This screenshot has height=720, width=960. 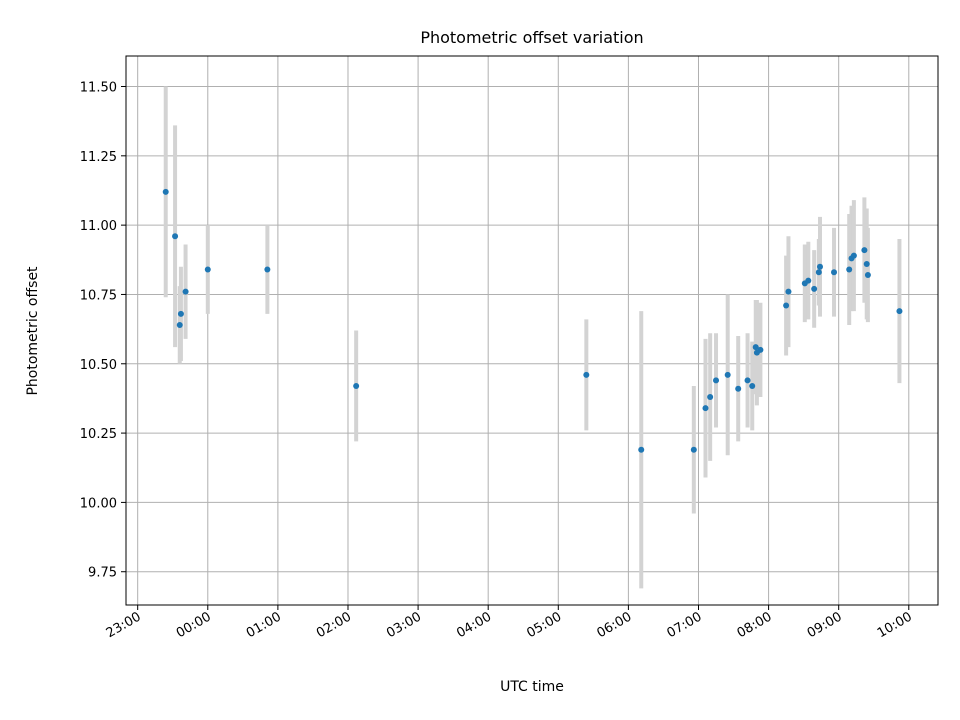 What do you see at coordinates (98, 88) in the screenshot?
I see `y-tick-label: 11.50` at bounding box center [98, 88].